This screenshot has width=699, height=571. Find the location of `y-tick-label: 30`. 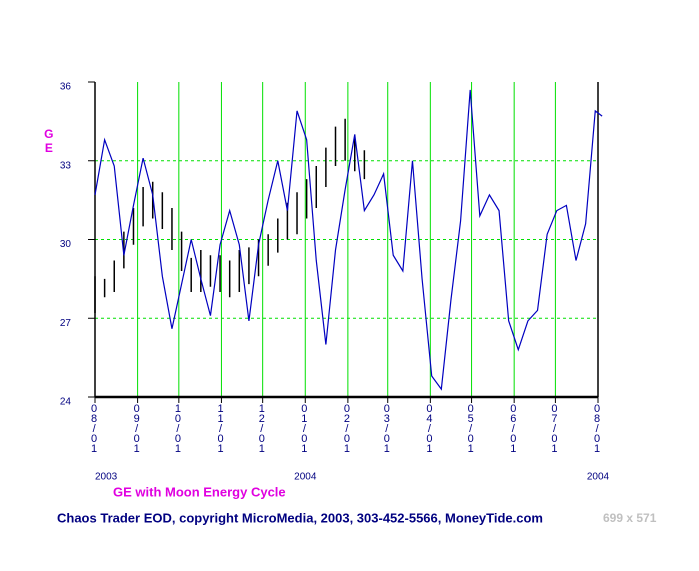

y-tick-label: 30 is located at coordinates (66, 244).